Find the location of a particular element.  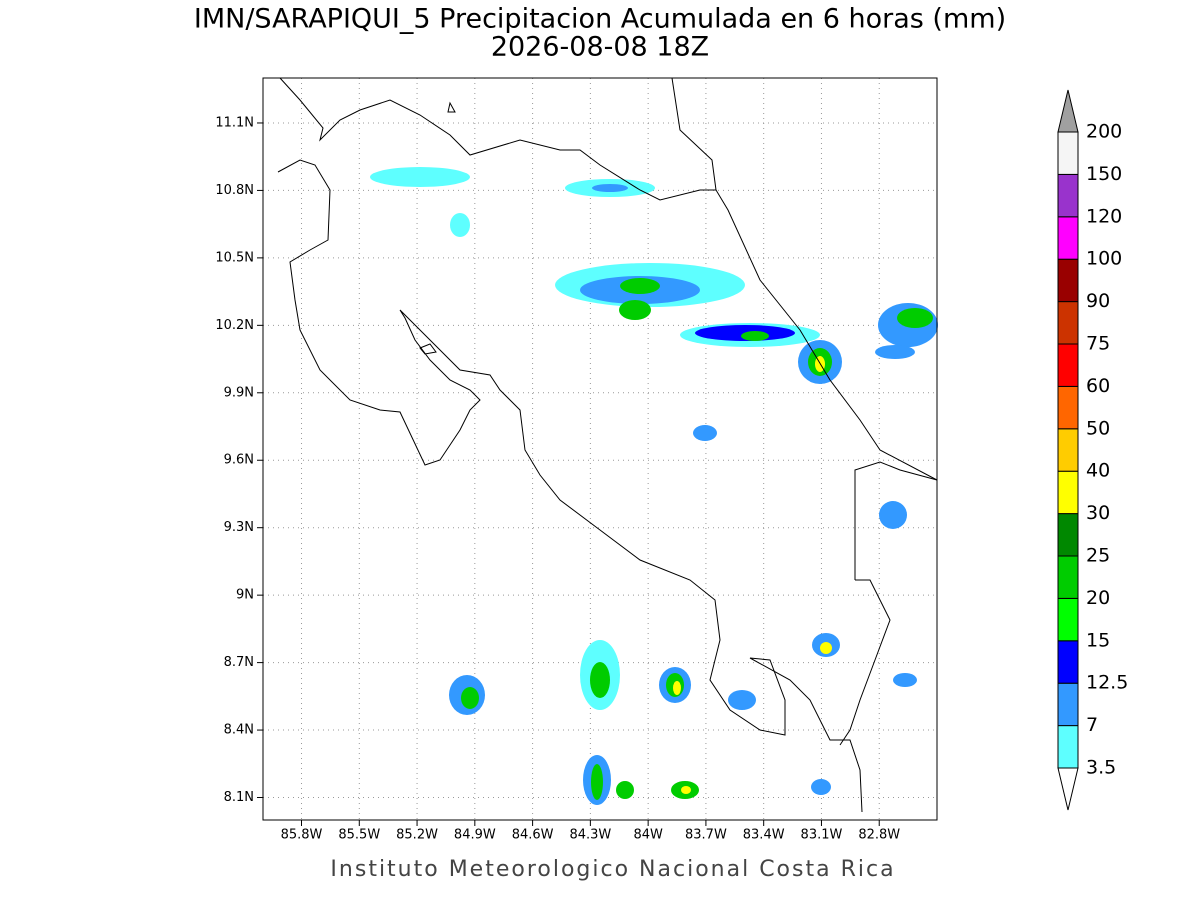

colorbar-label: 25 is located at coordinates (1098, 556).